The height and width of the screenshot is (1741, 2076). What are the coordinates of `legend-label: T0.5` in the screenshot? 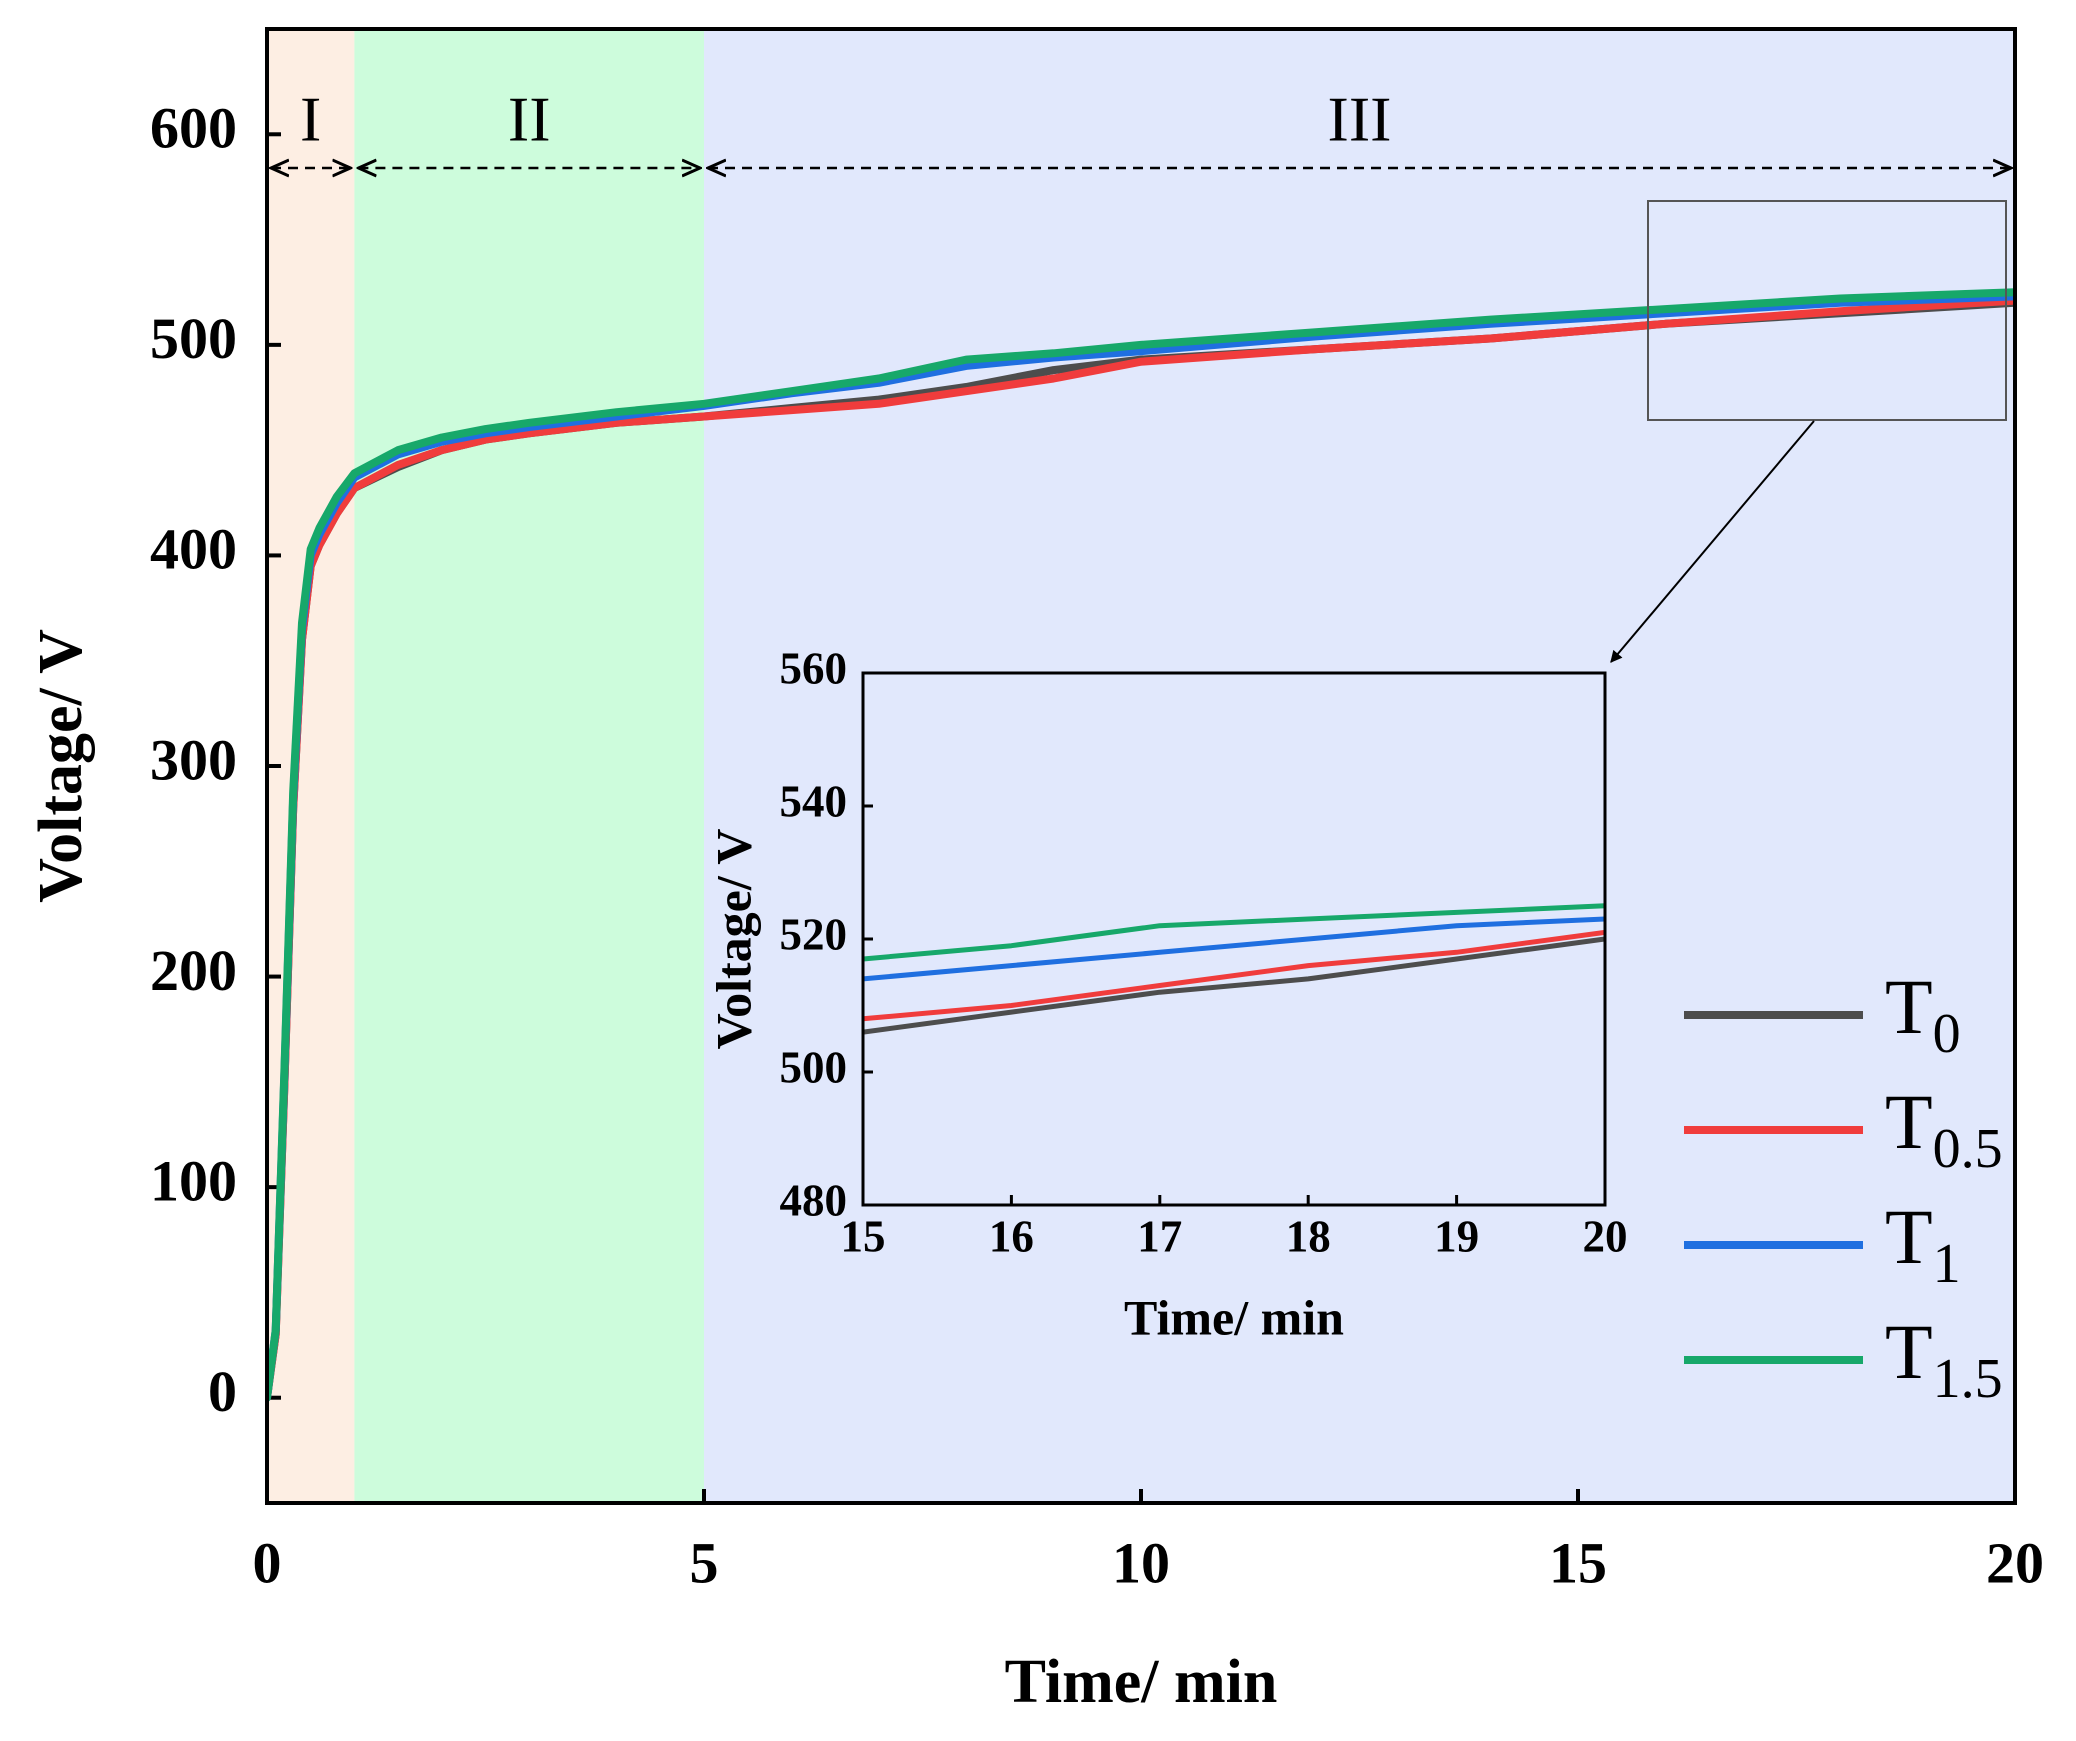 It's located at (1944, 1129).